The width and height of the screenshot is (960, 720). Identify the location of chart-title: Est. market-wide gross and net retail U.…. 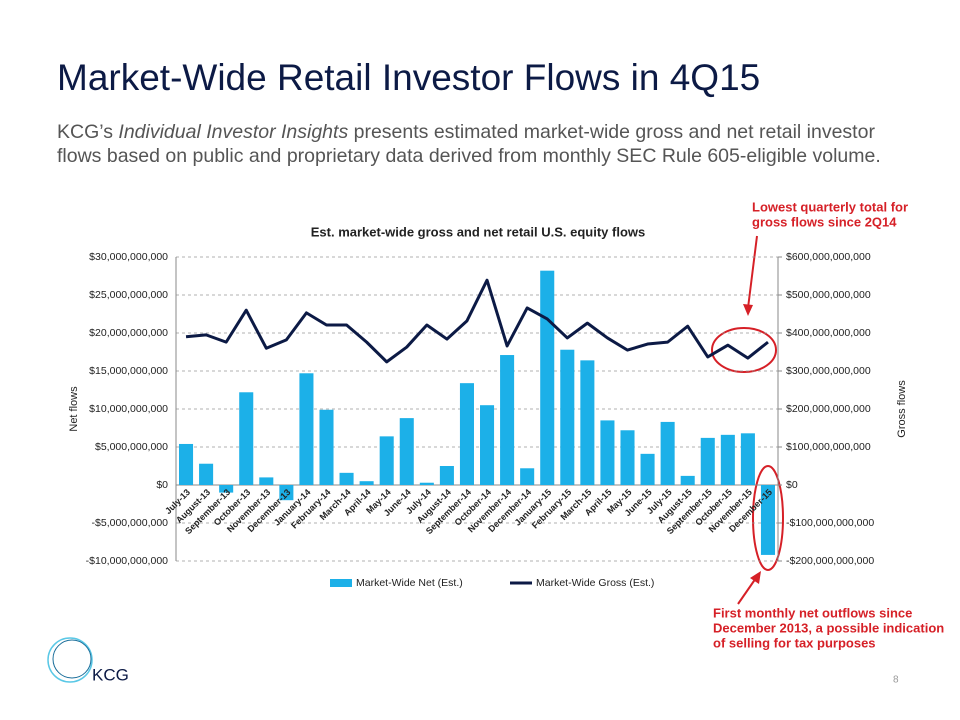
(478, 231).